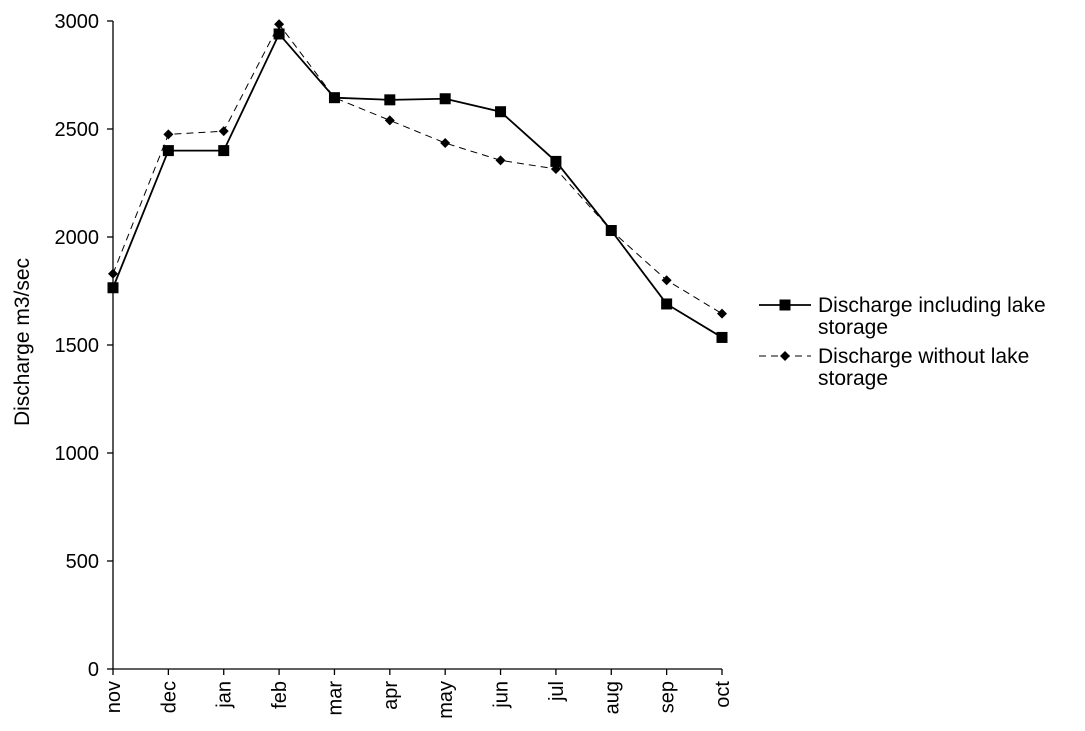 This screenshot has width=1085, height=731. Describe the element at coordinates (93, 670) in the screenshot. I see `y-tick-label: 0` at that location.